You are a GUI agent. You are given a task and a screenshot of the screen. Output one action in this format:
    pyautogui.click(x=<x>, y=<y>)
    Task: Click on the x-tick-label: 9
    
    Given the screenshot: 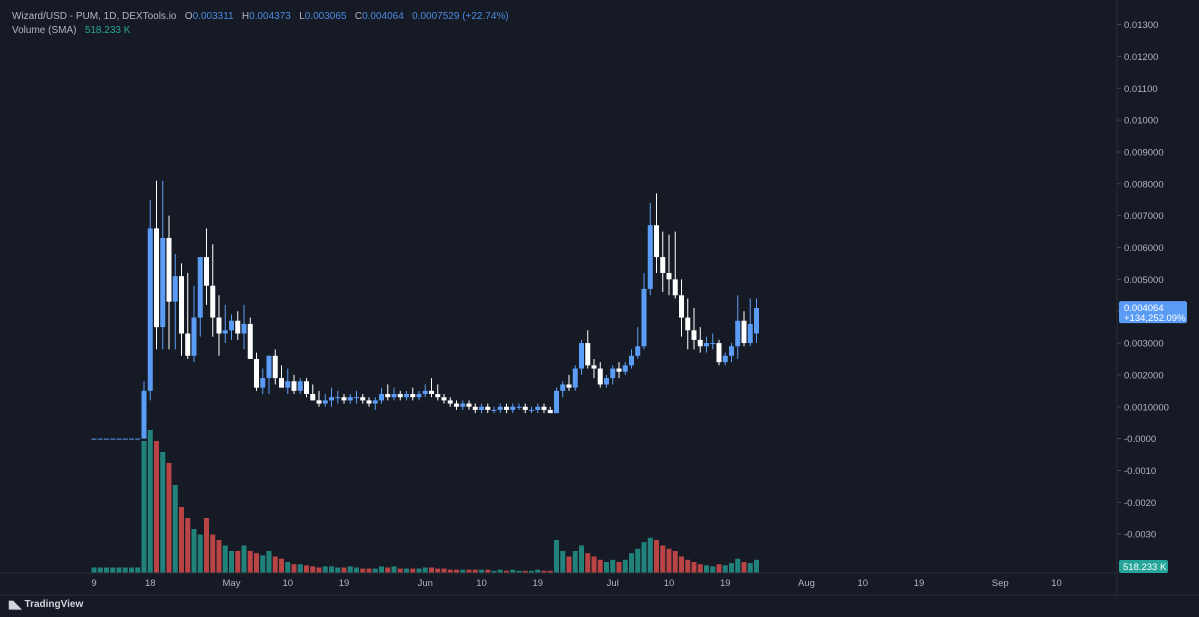 What is the action you would take?
    pyautogui.click(x=93, y=583)
    